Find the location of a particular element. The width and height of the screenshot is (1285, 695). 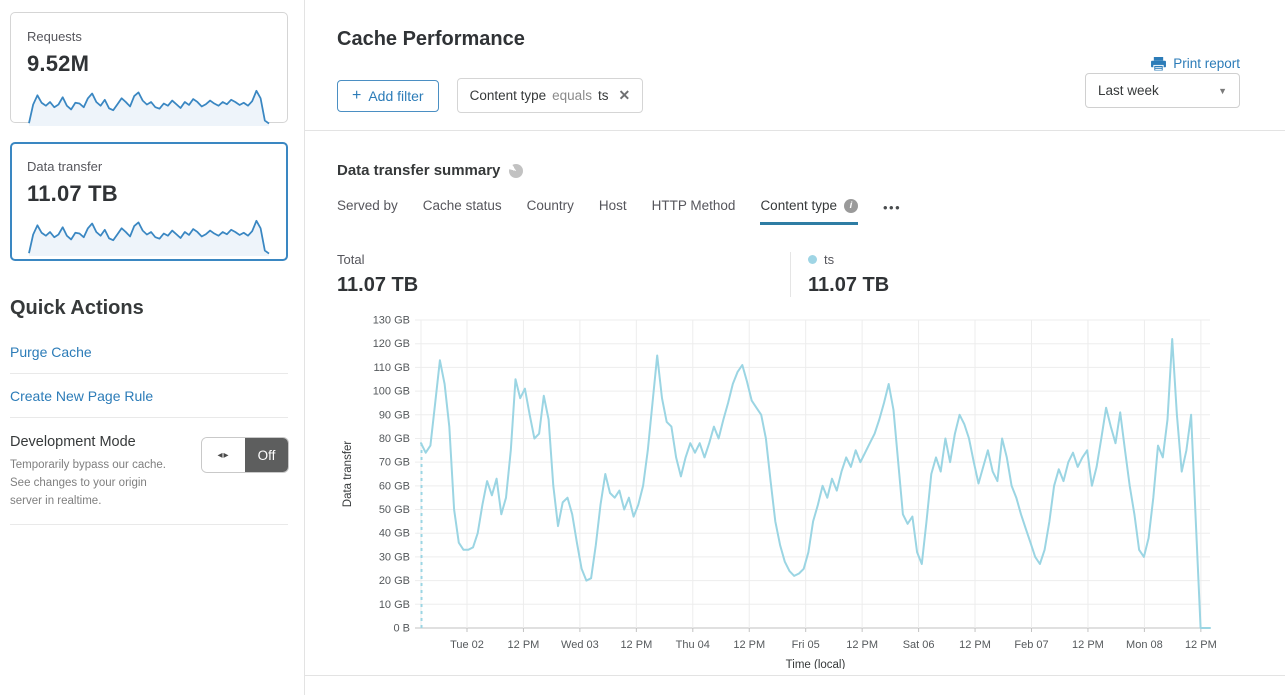

data-freshness-icon is located at coordinates (516, 170).